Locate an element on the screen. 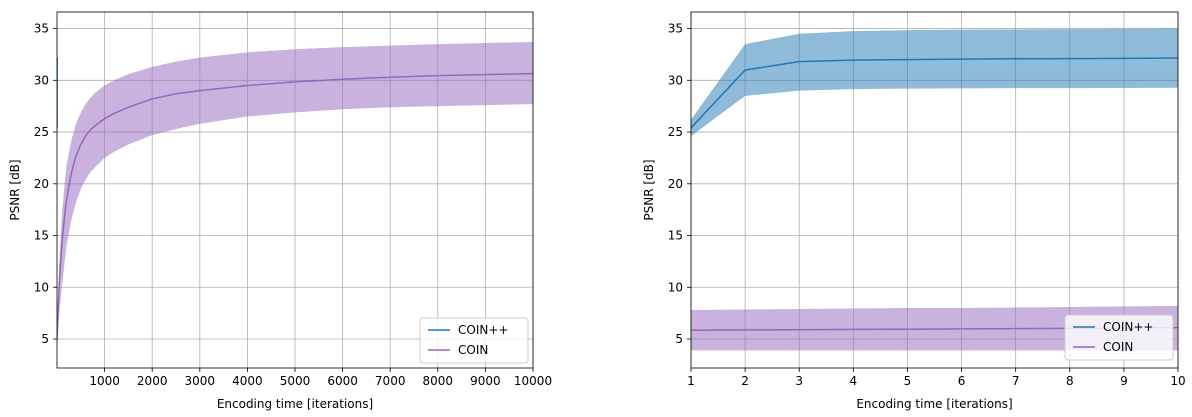  x-tick-label: 1 is located at coordinates (691, 381).